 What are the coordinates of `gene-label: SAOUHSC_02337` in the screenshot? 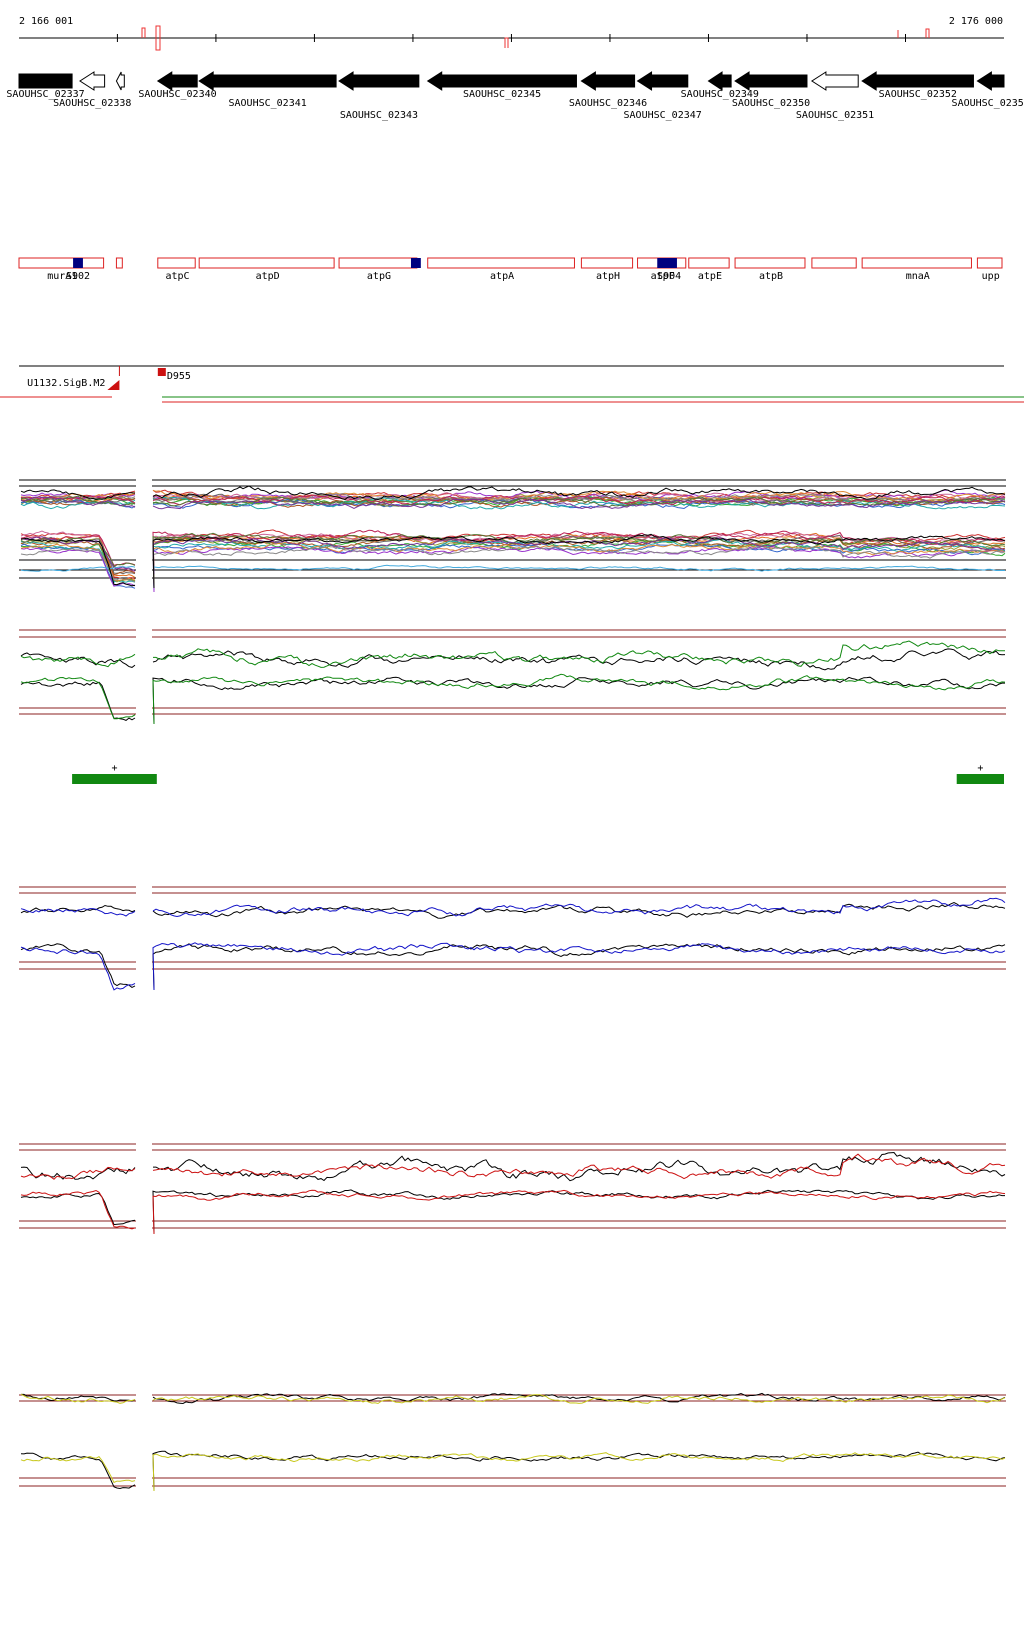 It's located at (45, 94).